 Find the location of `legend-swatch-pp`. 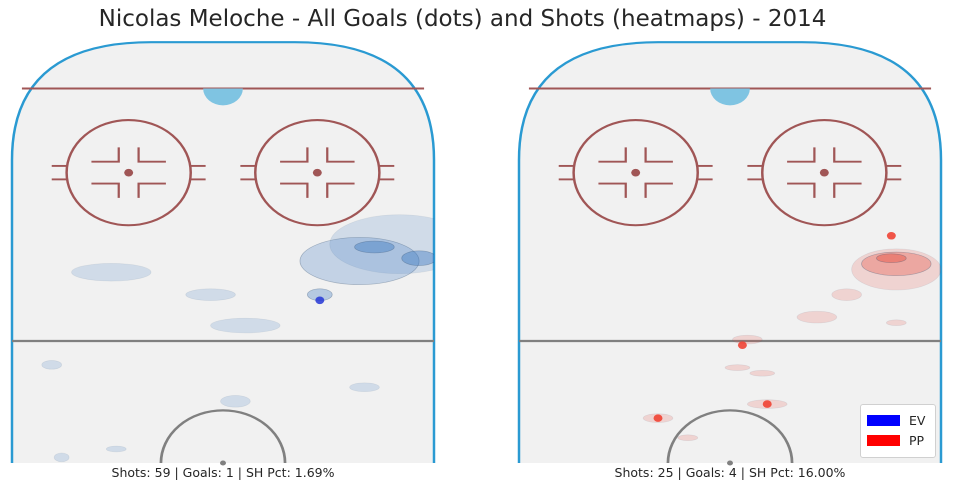

legend-swatch-pp is located at coordinates (883, 440).